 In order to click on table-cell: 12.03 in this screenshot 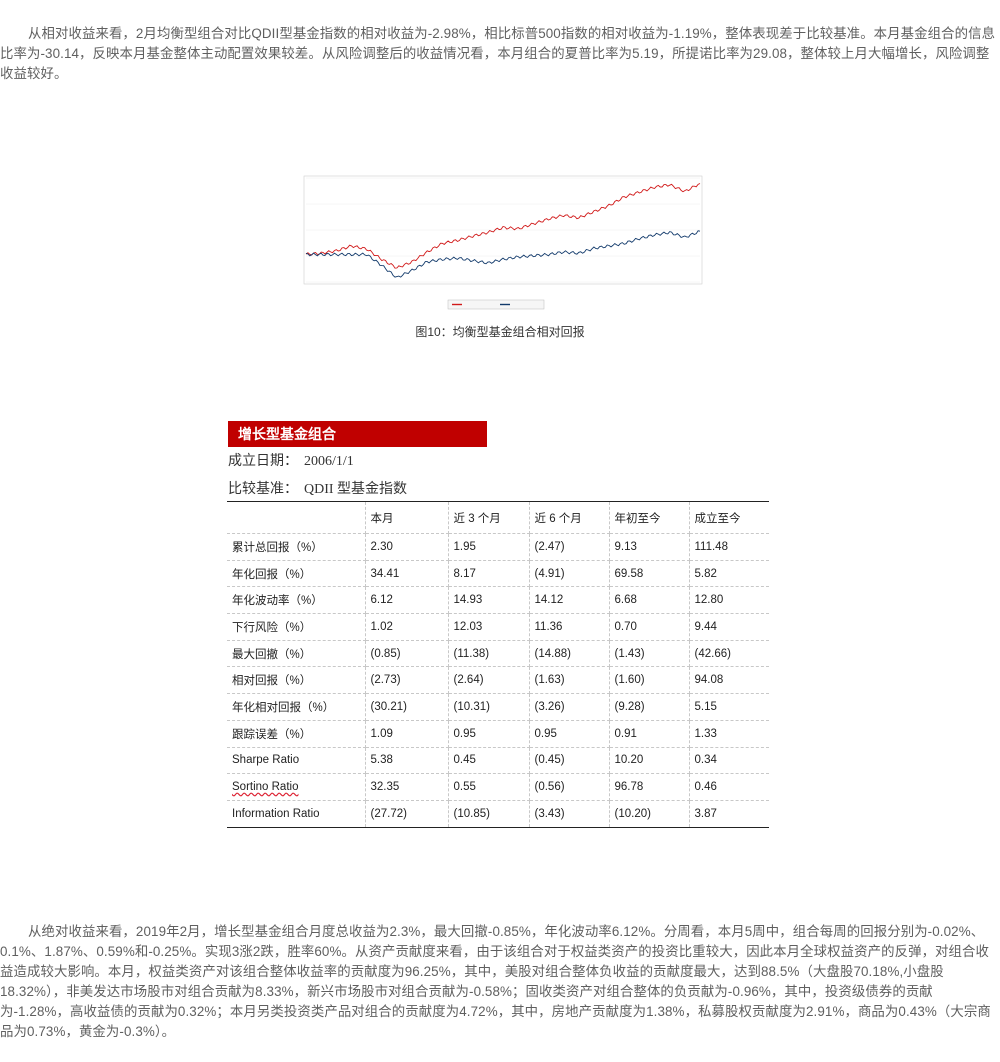, I will do `click(488, 627)`.